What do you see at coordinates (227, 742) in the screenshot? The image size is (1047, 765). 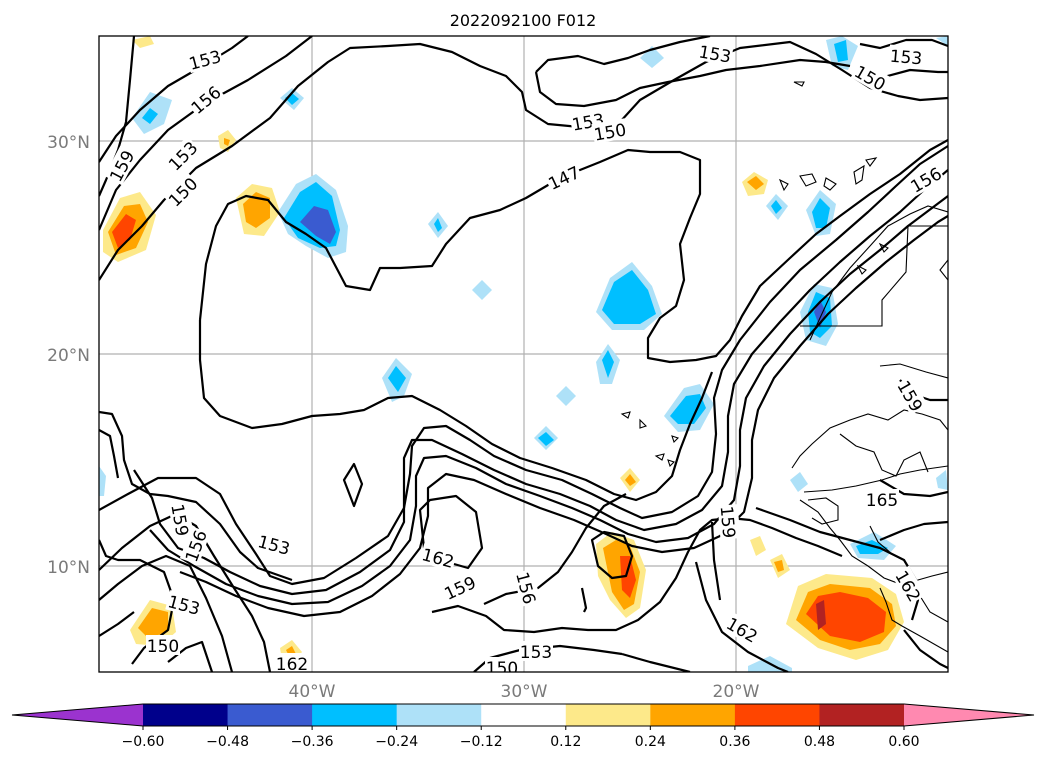 I see `colorbar-tick-label: −0.48` at bounding box center [227, 742].